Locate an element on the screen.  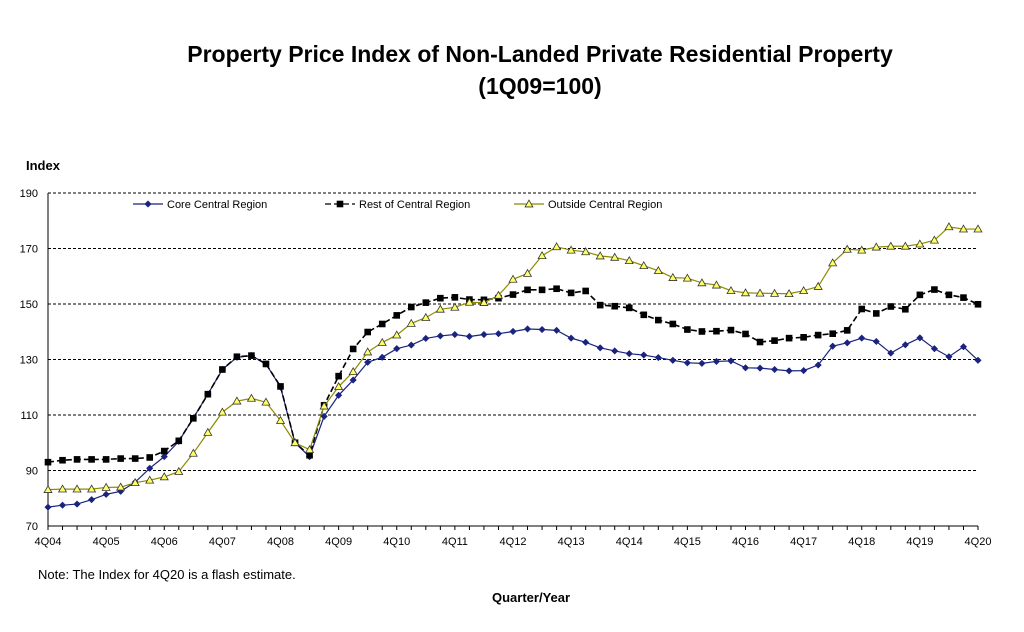
x-tick-label: 4Q11 is located at coordinates (455, 542).